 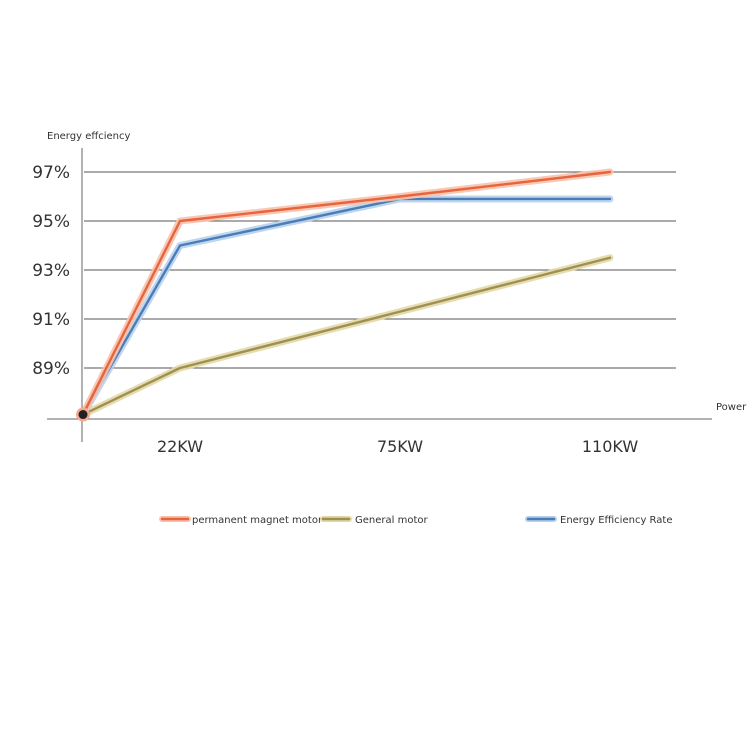 I want to click on x-tick-labels: 22KW 75KW 110KW, so click(x=397, y=446).